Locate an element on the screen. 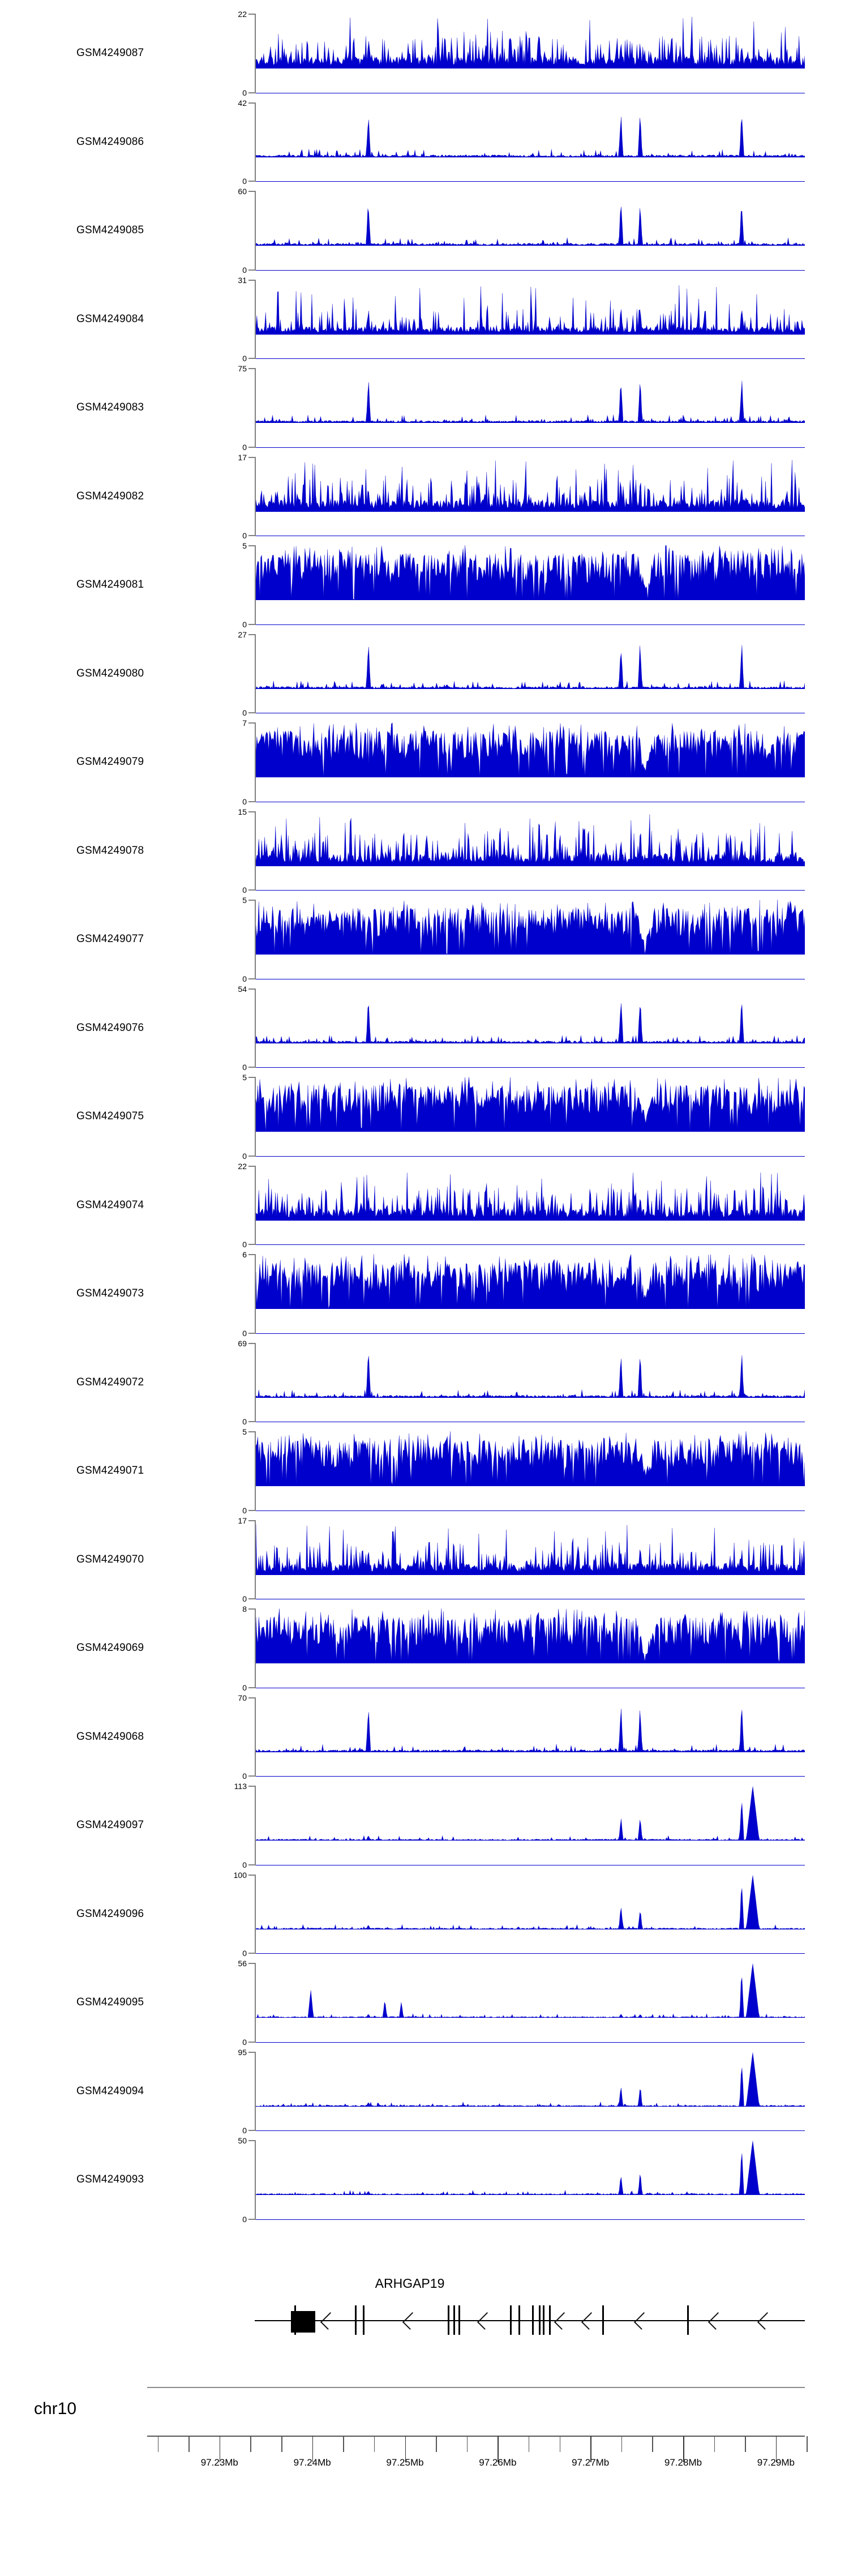  coverage-plot-area: 69 0 is located at coordinates (521, 1383).